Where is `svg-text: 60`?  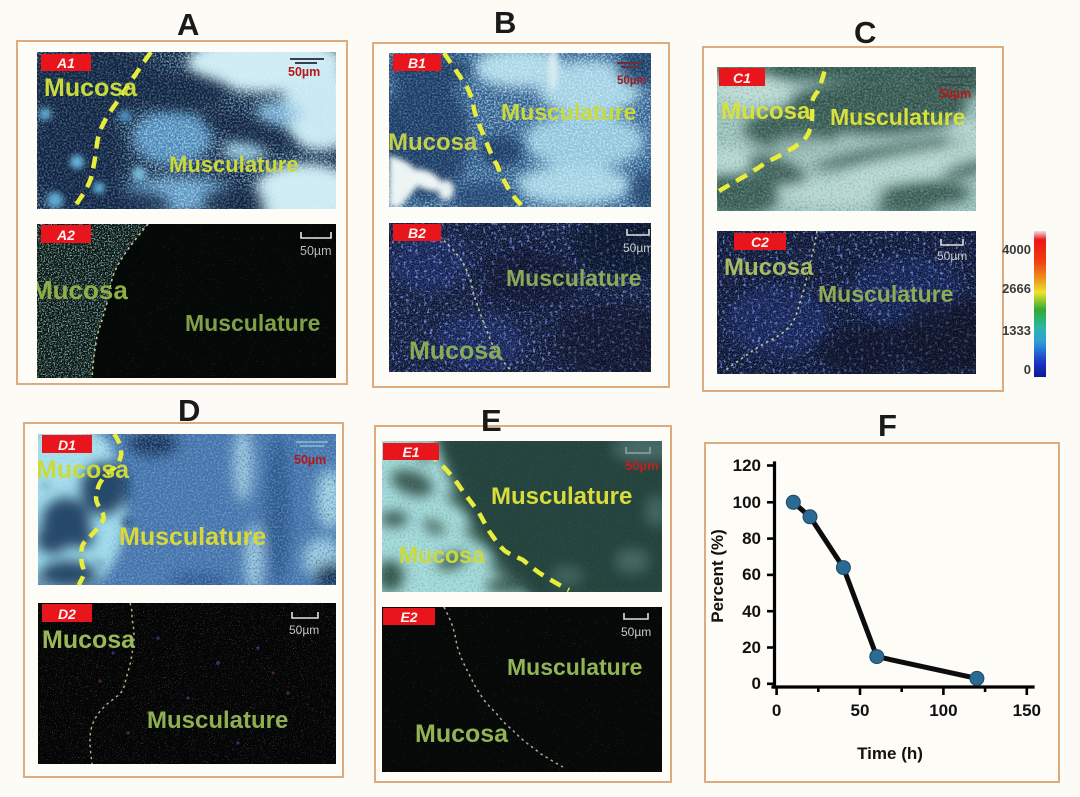 svg-text: 60 is located at coordinates (751, 574).